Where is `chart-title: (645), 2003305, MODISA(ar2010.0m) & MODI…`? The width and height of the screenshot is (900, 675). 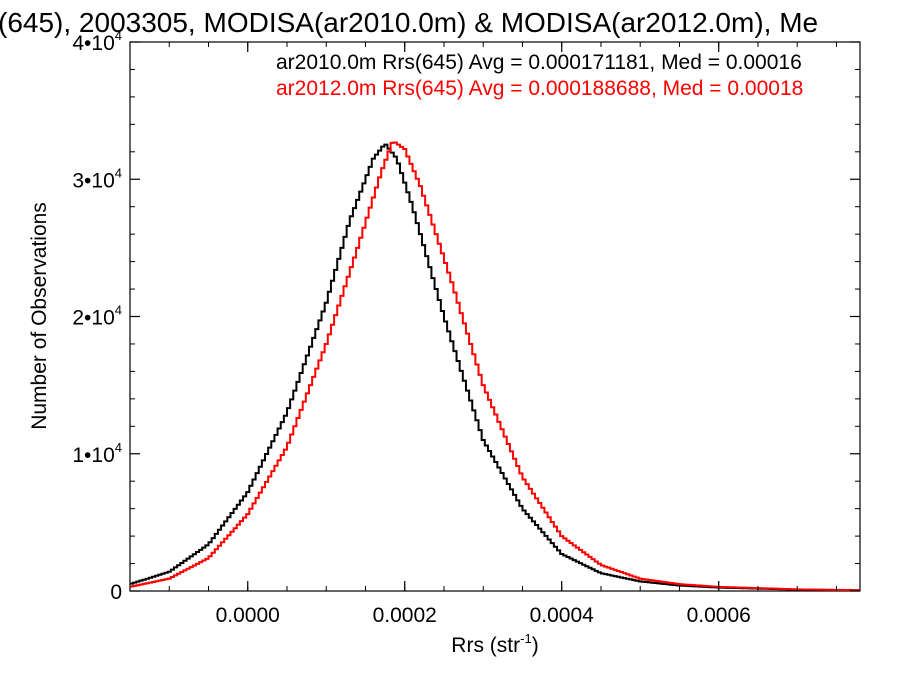
chart-title: (645), 2003305, MODISA(ar2010.0m) & MODI… is located at coordinates (409, 22).